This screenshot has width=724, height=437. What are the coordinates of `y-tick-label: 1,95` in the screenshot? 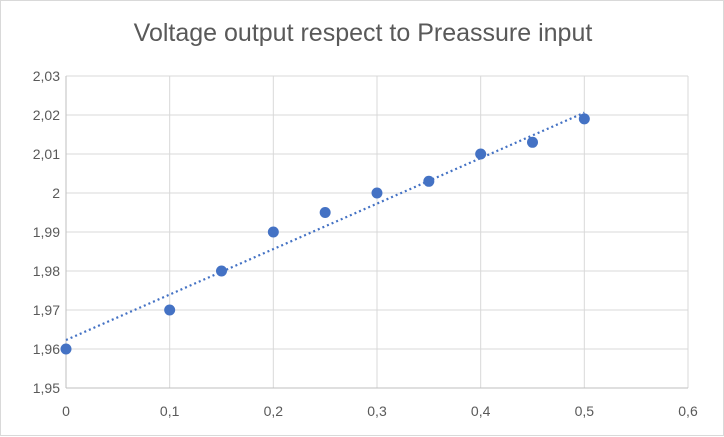 It's located at (46, 388).